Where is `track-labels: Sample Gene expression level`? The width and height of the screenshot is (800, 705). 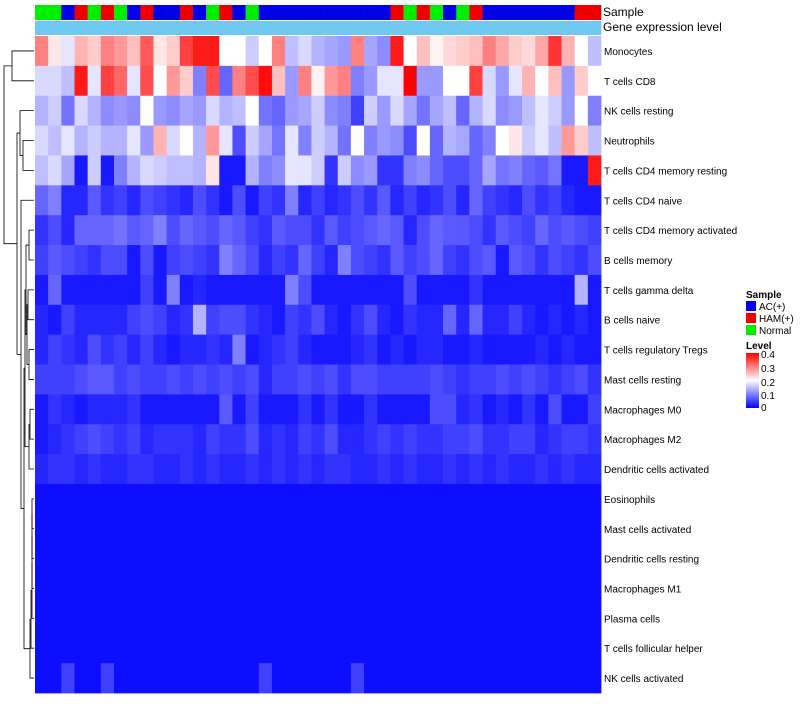
track-labels: Sample Gene expression level is located at coordinates (662, 19).